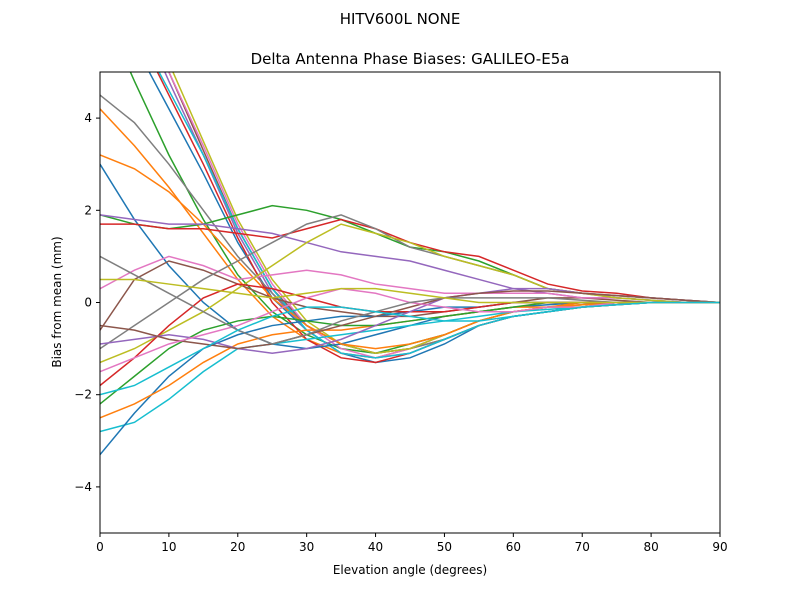 This screenshot has width=800, height=600. Describe the element at coordinates (582, 547) in the screenshot. I see `x-tick-label: 70` at that location.